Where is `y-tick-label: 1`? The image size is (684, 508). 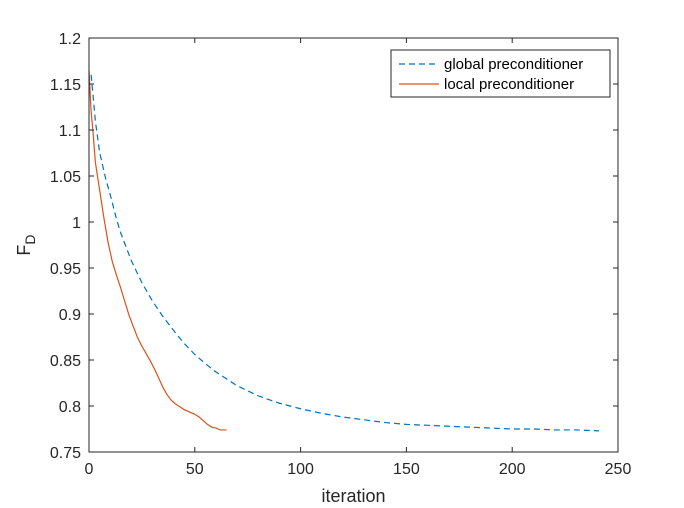 y-tick-label: 1 is located at coordinates (76, 223).